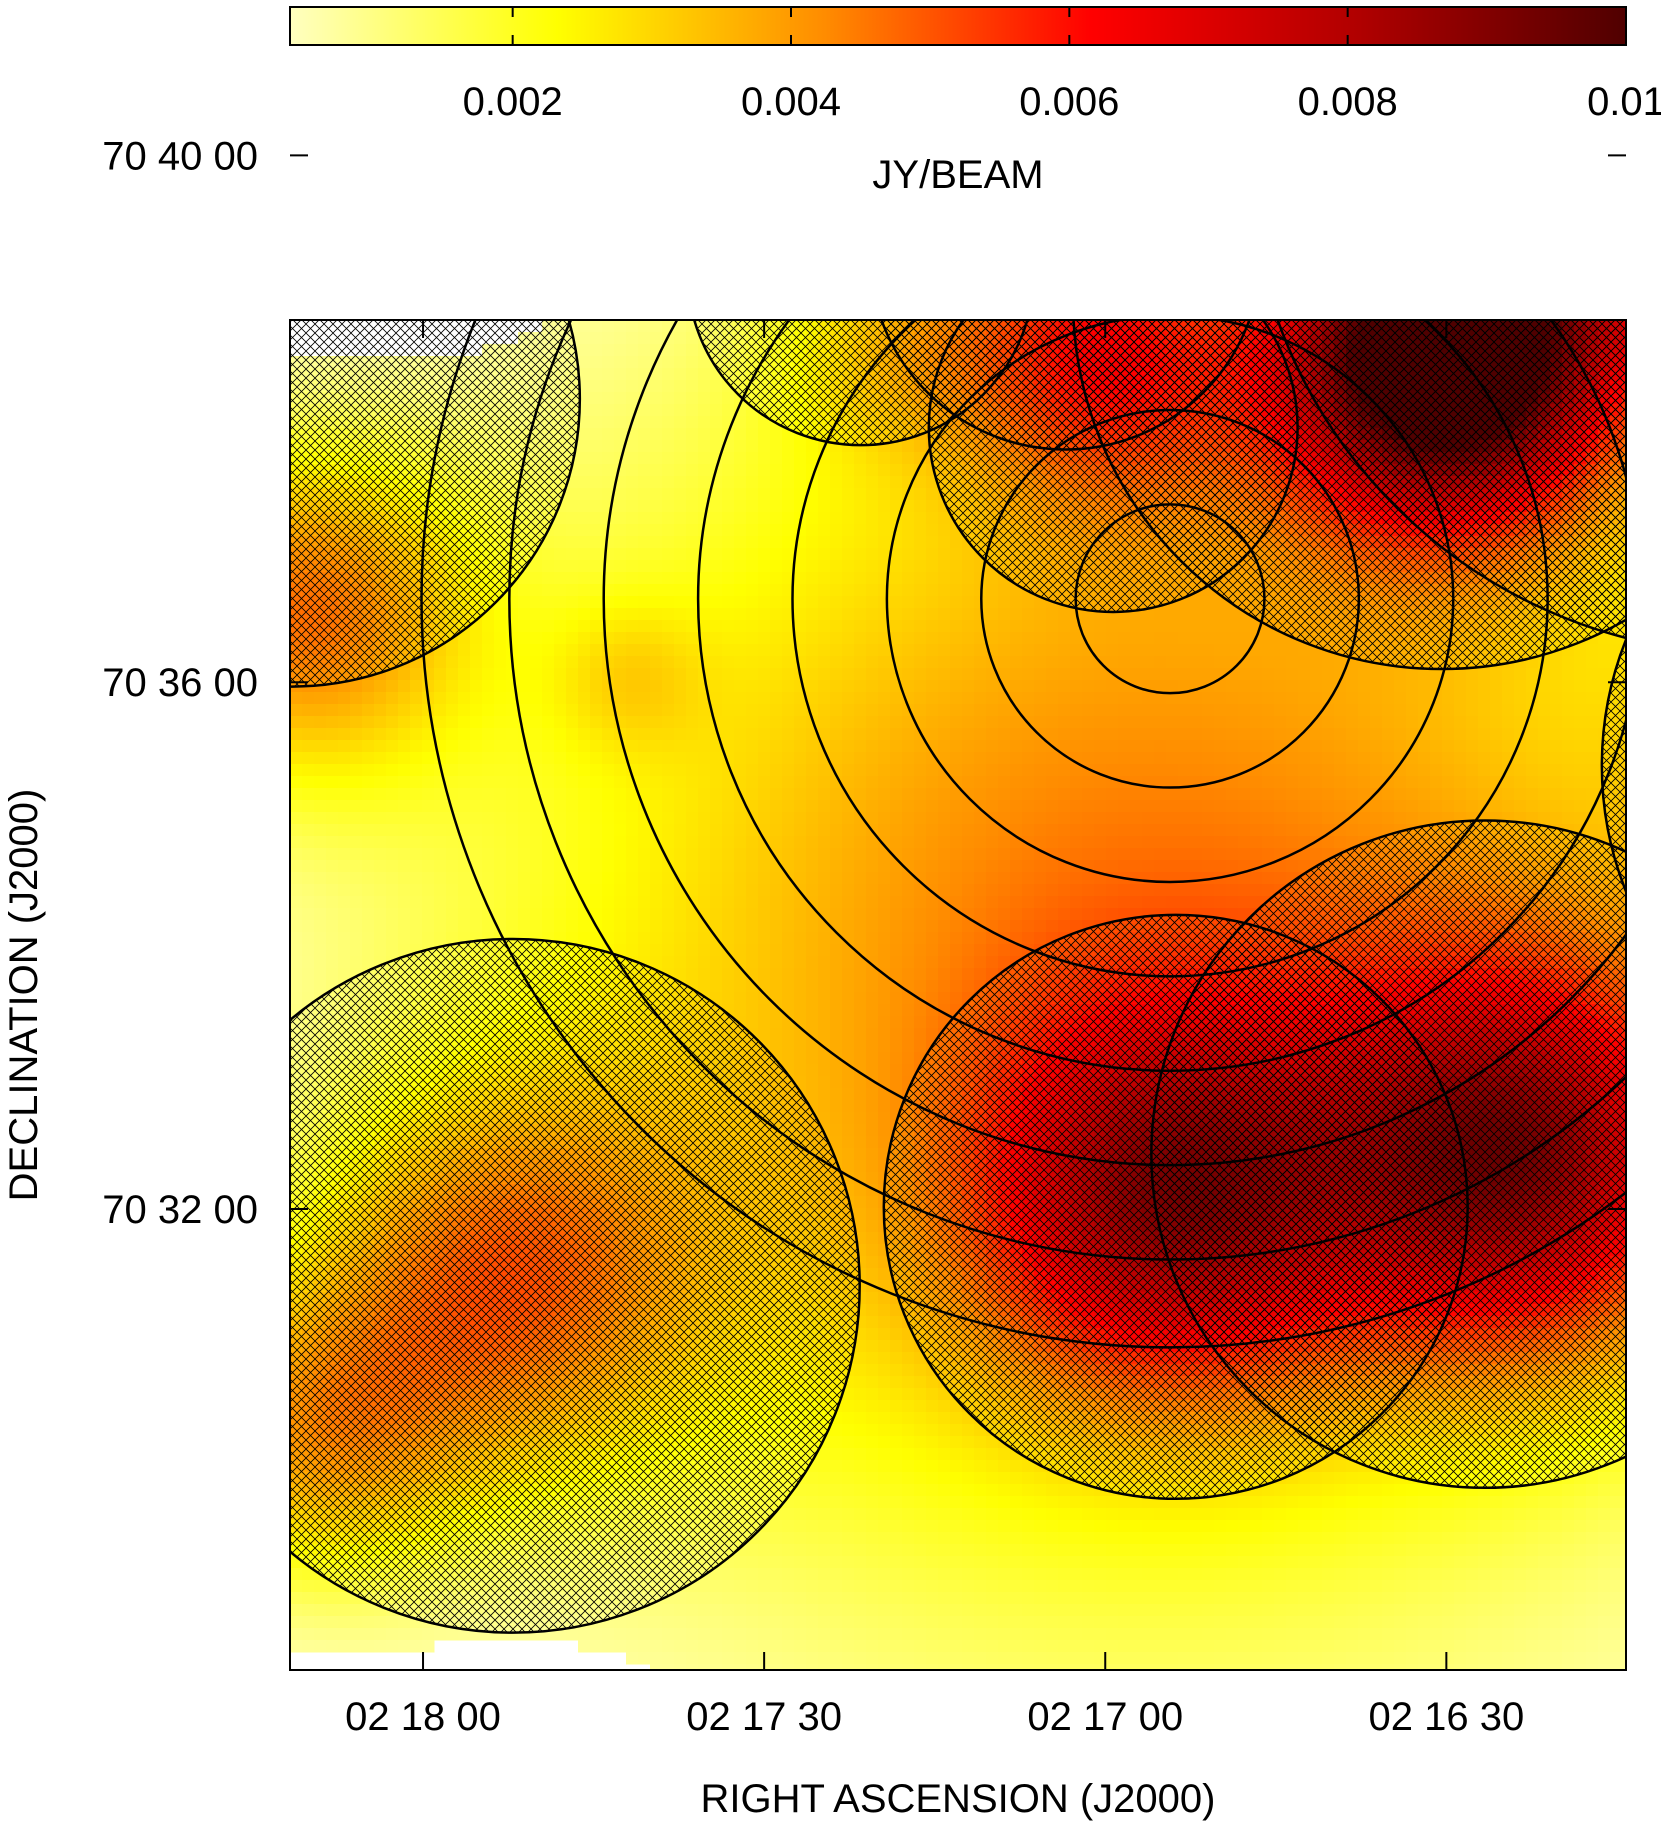 Image resolution: width=1661 pixels, height=1828 pixels. Describe the element at coordinates (1062, 65) in the screenshot. I see `colorbar-ticks: 0.002 0.004 0.006 0.008 0.01` at that location.